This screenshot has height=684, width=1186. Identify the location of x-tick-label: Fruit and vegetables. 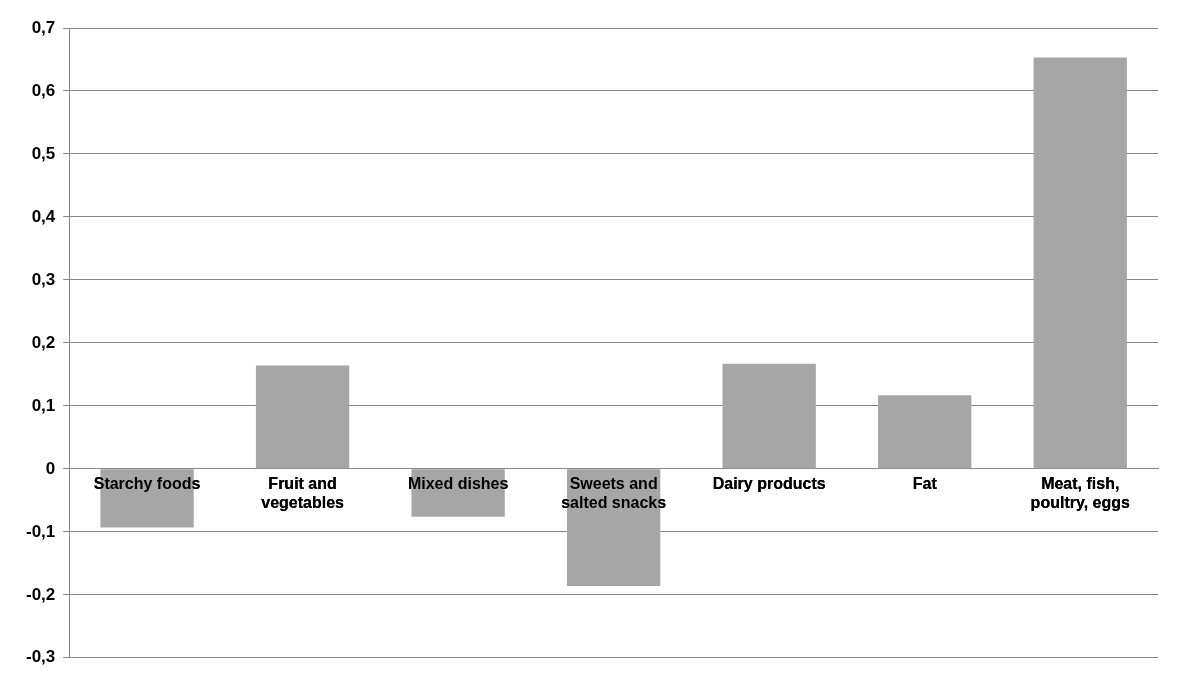
(303, 493).